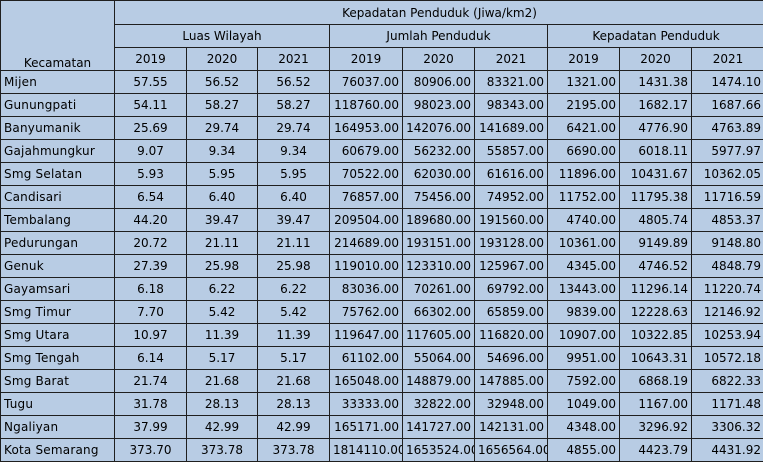 This screenshot has width=763, height=462. I want to click on cell-luas-2019: 6.18, so click(151, 289).